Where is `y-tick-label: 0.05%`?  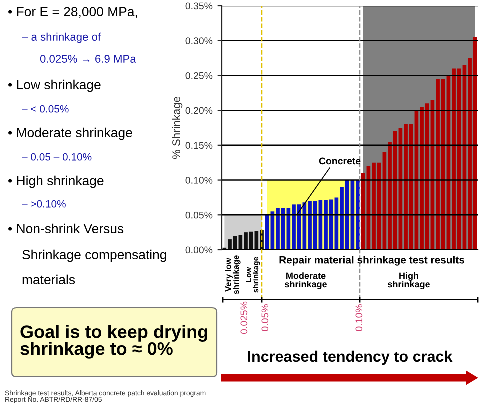
y-tick-label: 0.05% is located at coordinates (199, 215).